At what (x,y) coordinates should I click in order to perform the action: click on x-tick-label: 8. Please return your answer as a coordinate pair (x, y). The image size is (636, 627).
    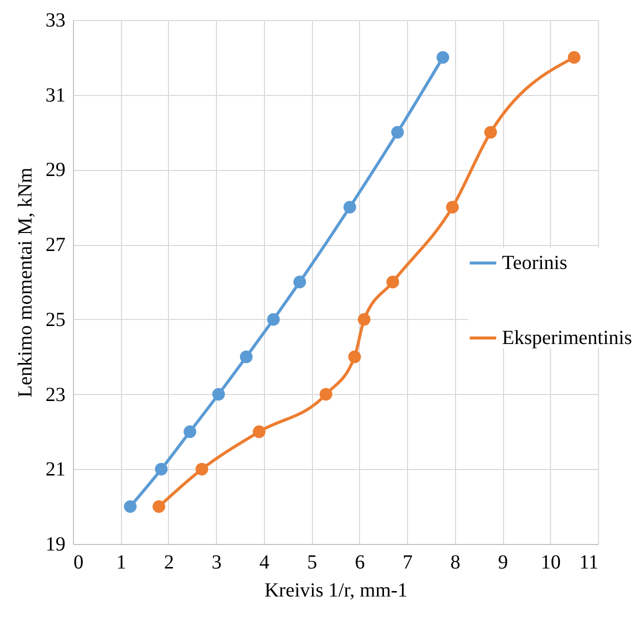
    Looking at the image, I should click on (455, 563).